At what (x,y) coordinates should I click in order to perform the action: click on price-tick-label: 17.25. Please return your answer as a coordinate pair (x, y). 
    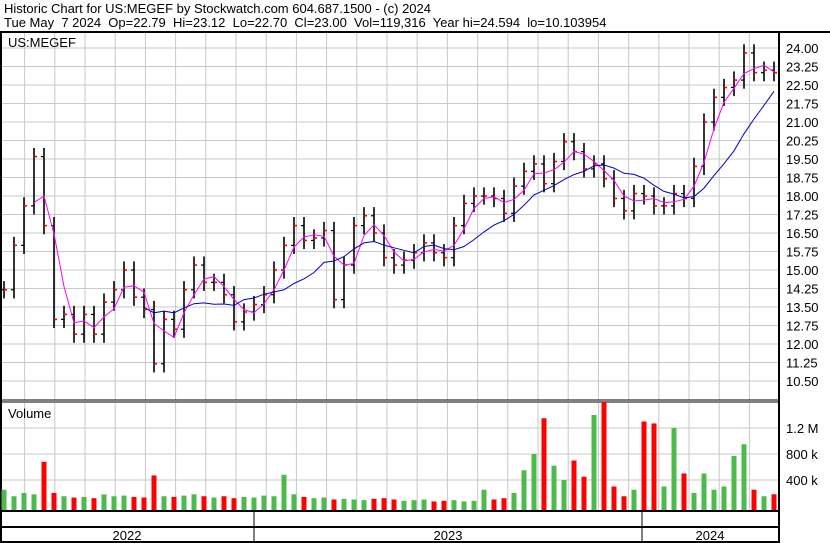
    Looking at the image, I should click on (802, 215).